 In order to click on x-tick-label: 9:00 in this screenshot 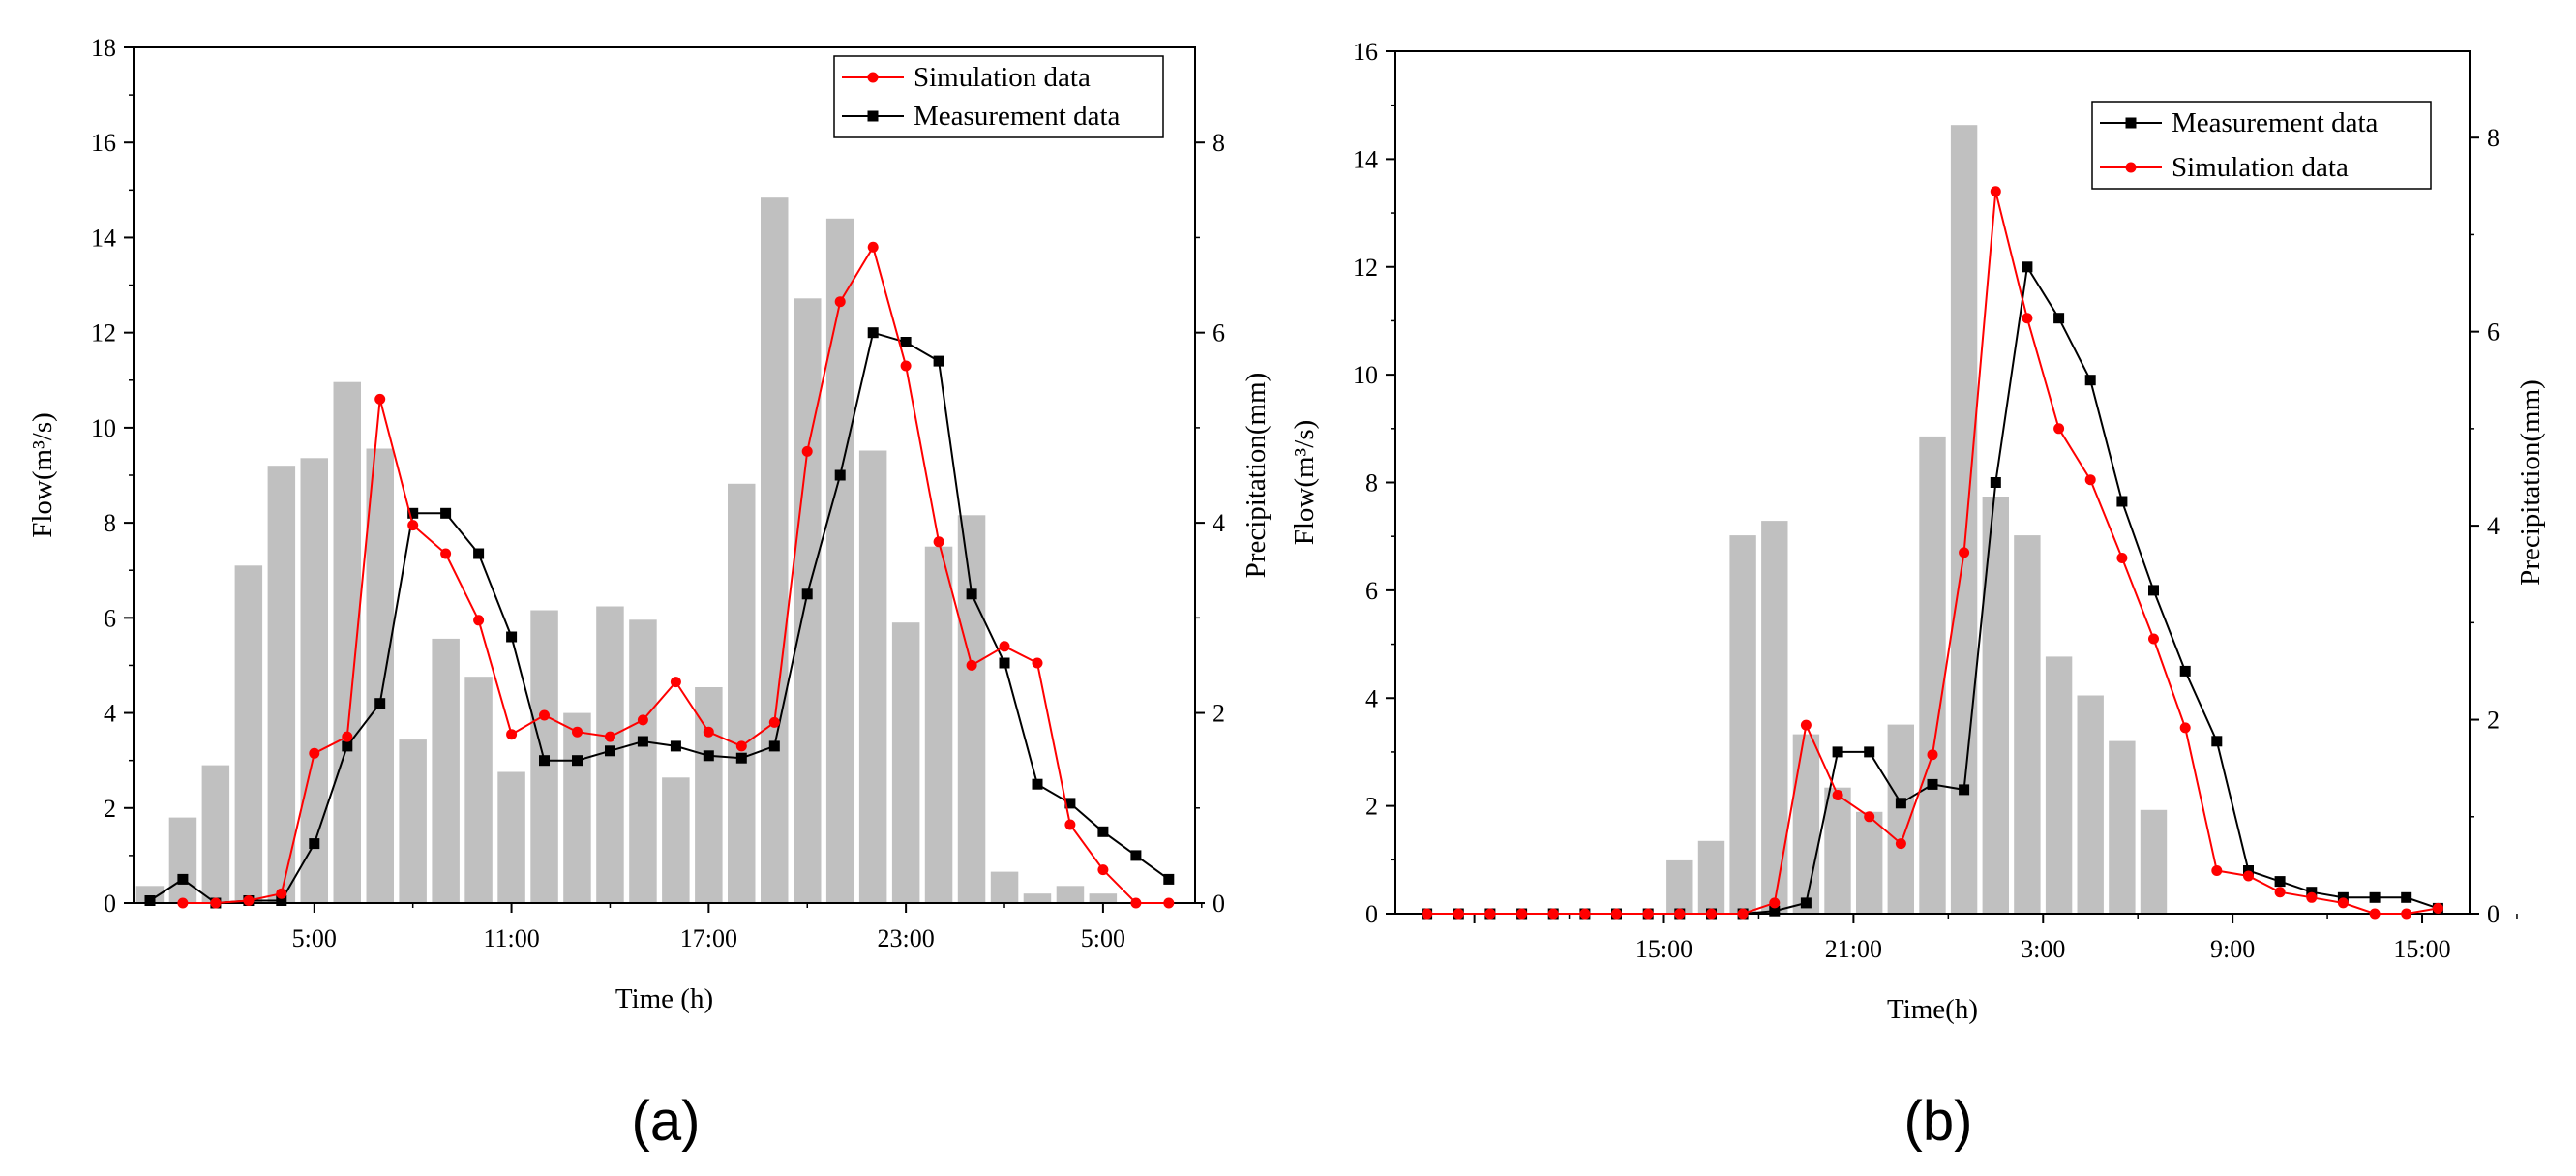, I will do `click(2232, 949)`.